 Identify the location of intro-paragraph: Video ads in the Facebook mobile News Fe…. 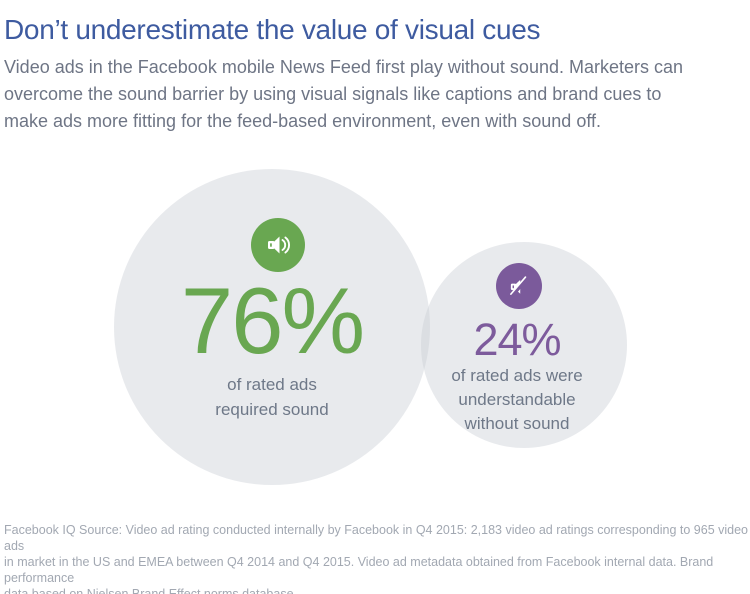
(343, 94).